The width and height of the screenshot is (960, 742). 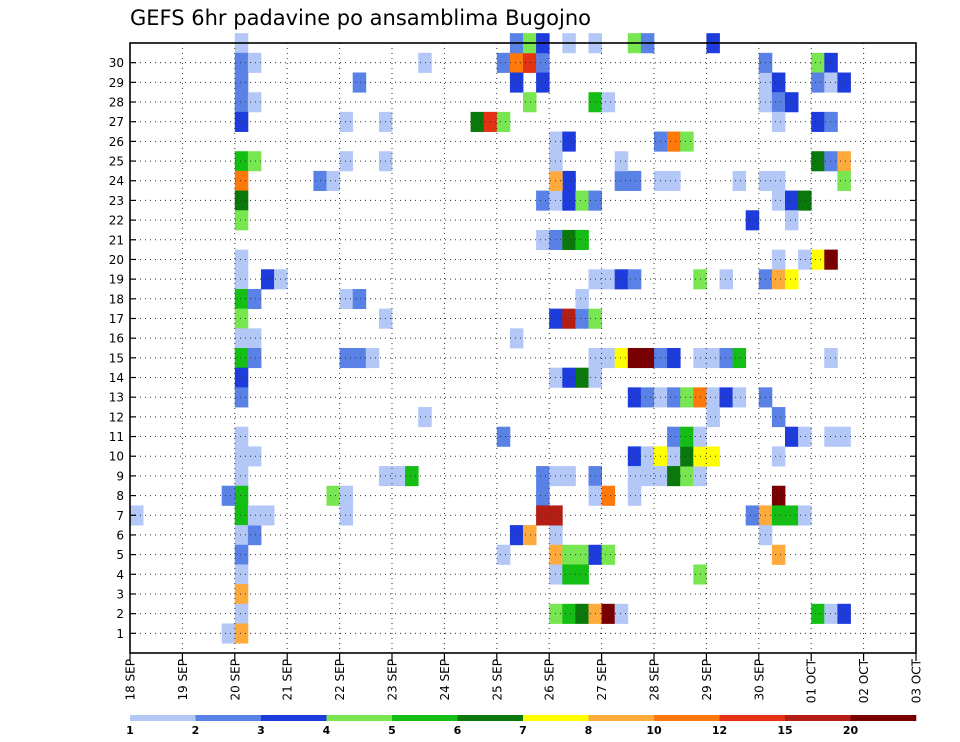 I want to click on colorbar-label: 1, so click(x=130, y=730).